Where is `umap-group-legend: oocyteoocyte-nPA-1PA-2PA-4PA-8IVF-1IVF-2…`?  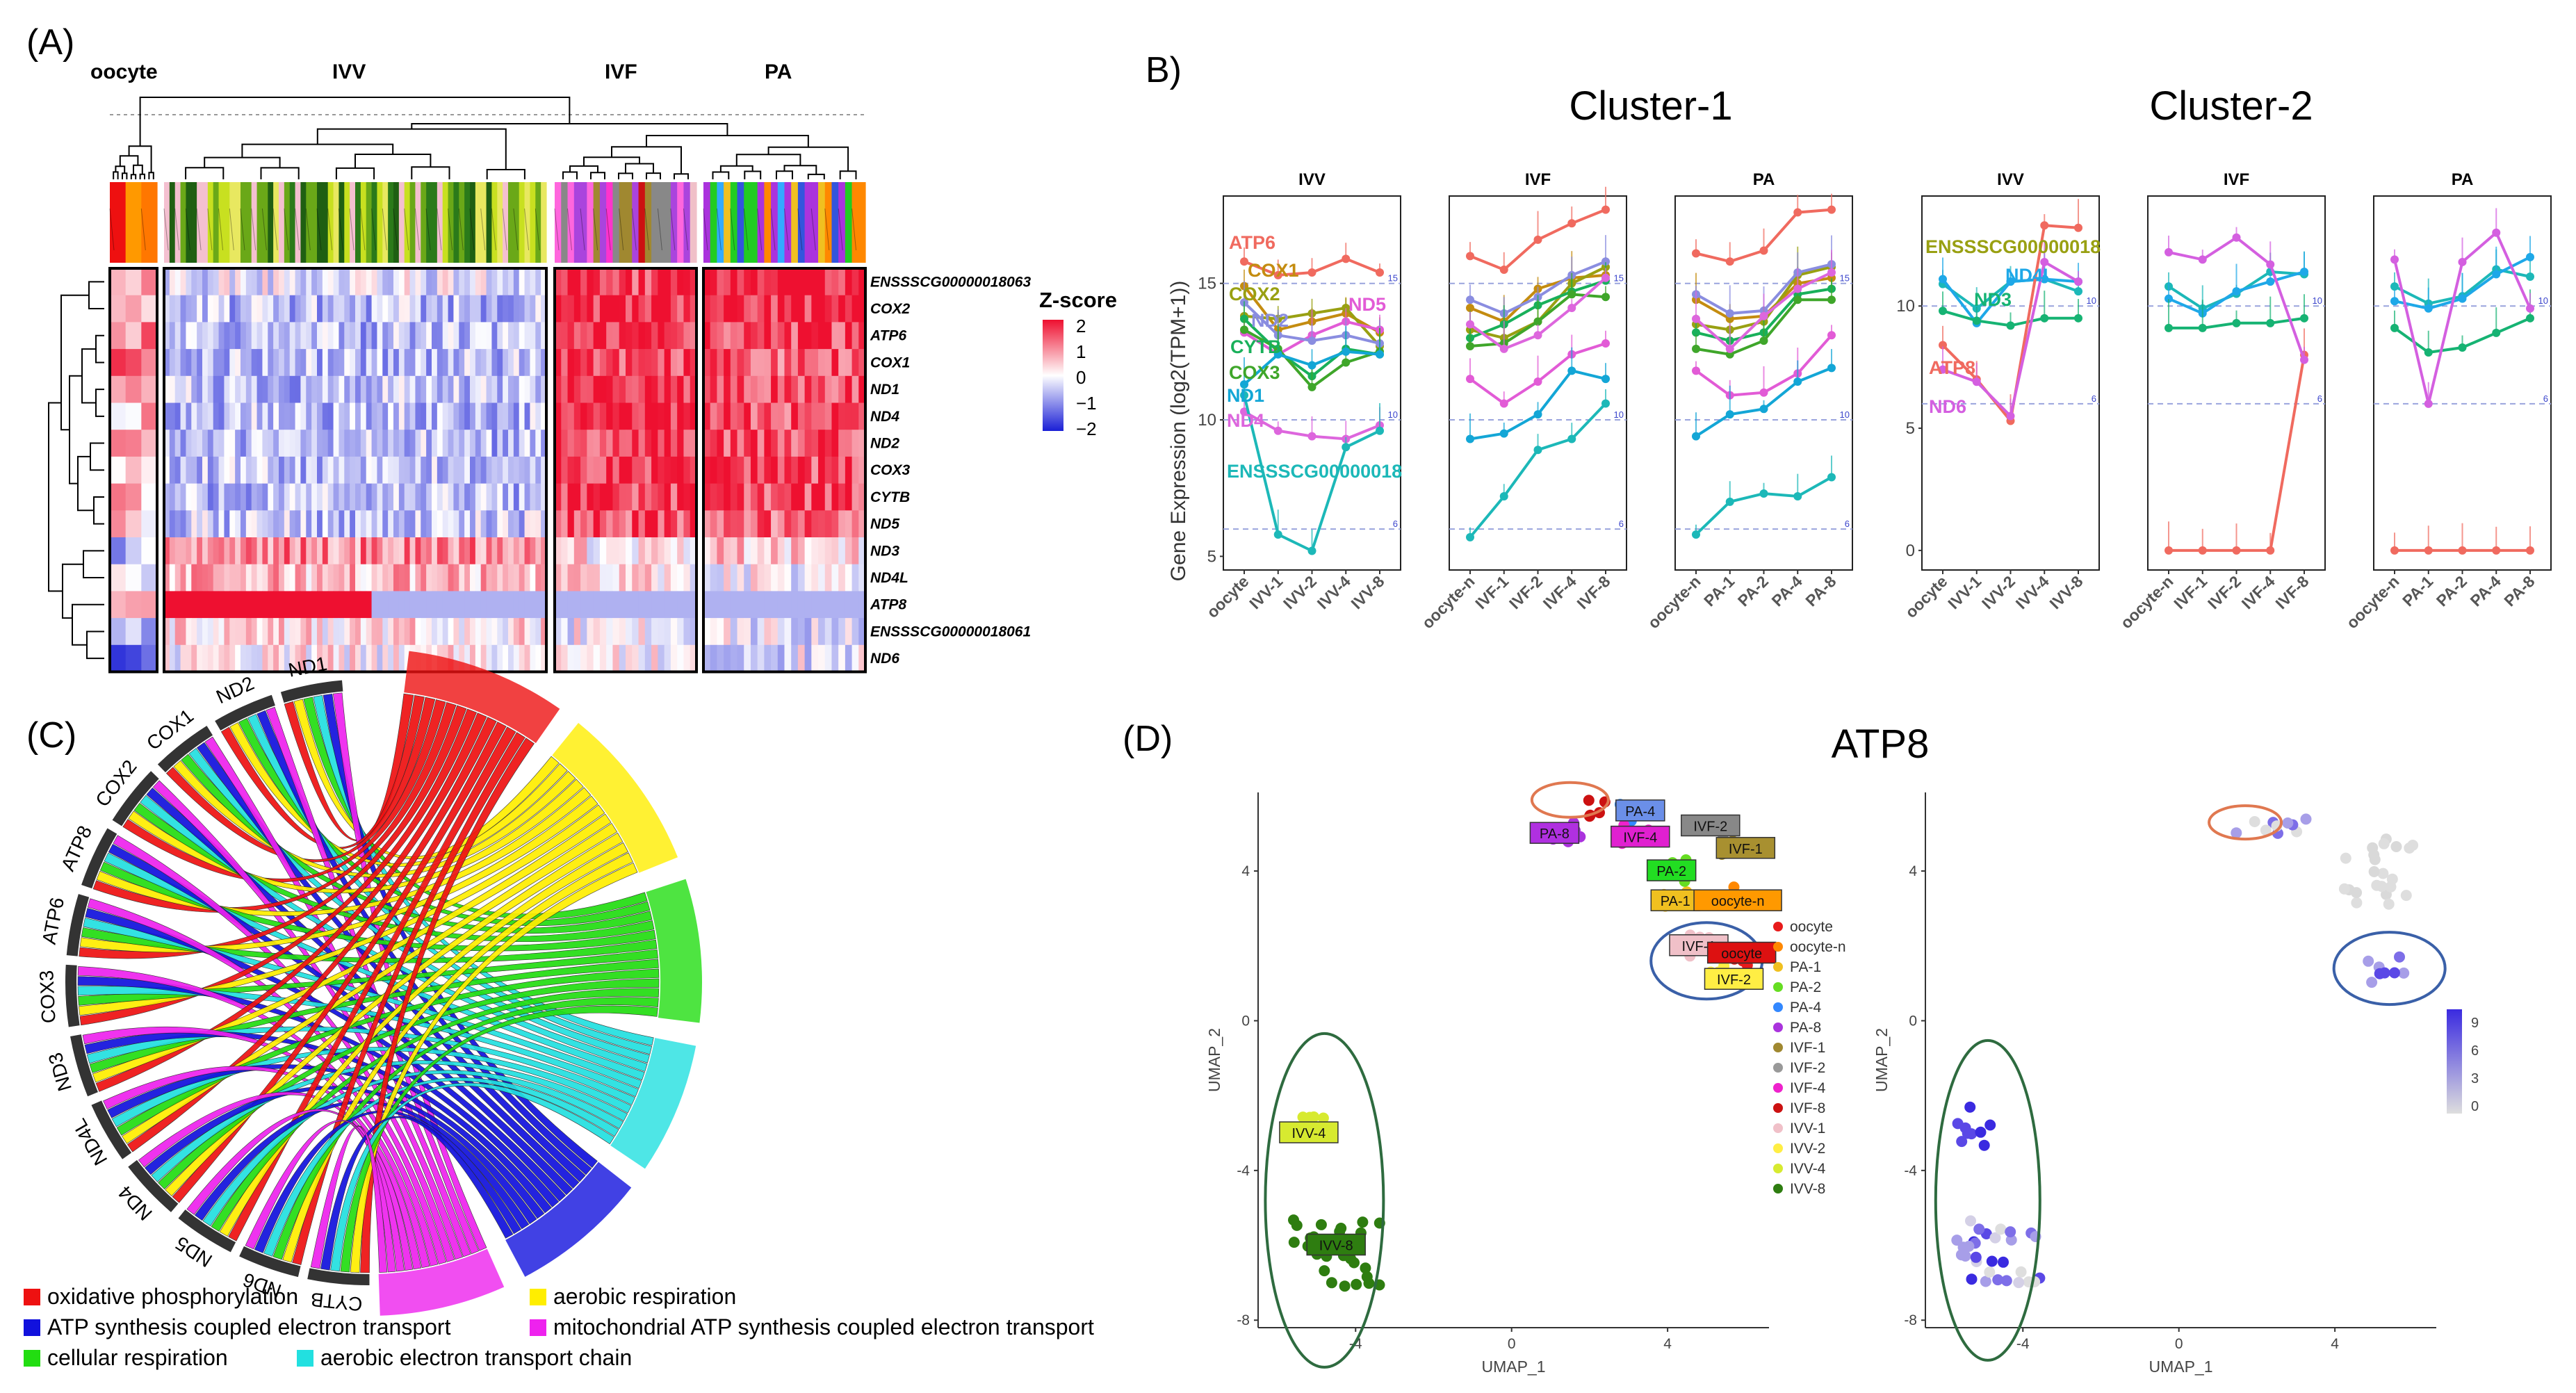
umap-group-legend: oocyteoocyte-nPA-1PA-2PA-4PA-8IVF-1IVF-2… is located at coordinates (1809, 1058).